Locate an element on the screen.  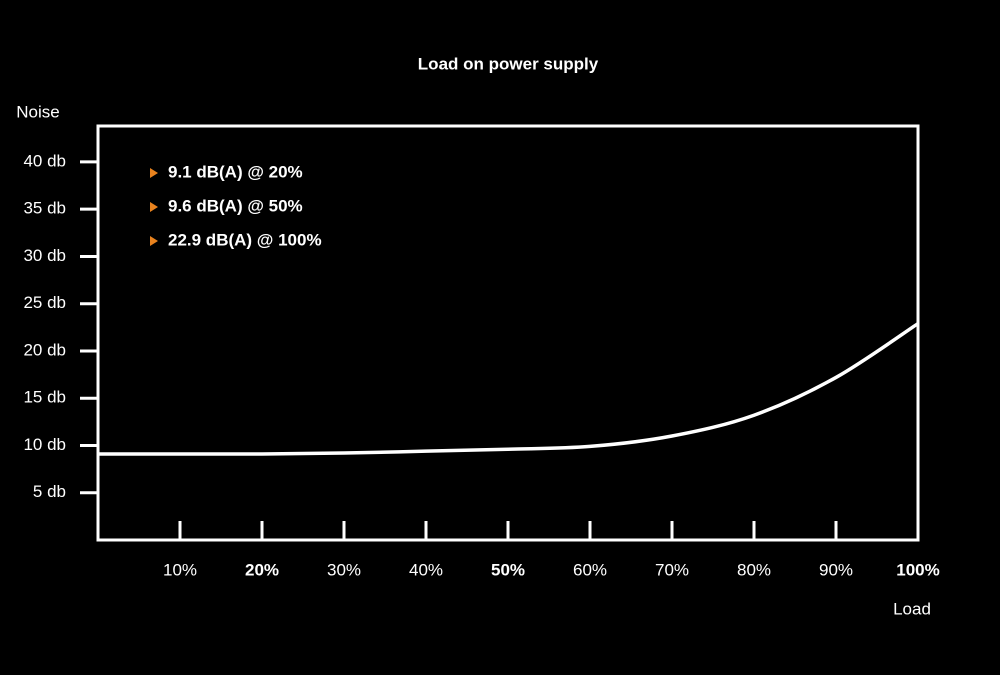
y-tick-label: 20 db is located at coordinates (44, 349).